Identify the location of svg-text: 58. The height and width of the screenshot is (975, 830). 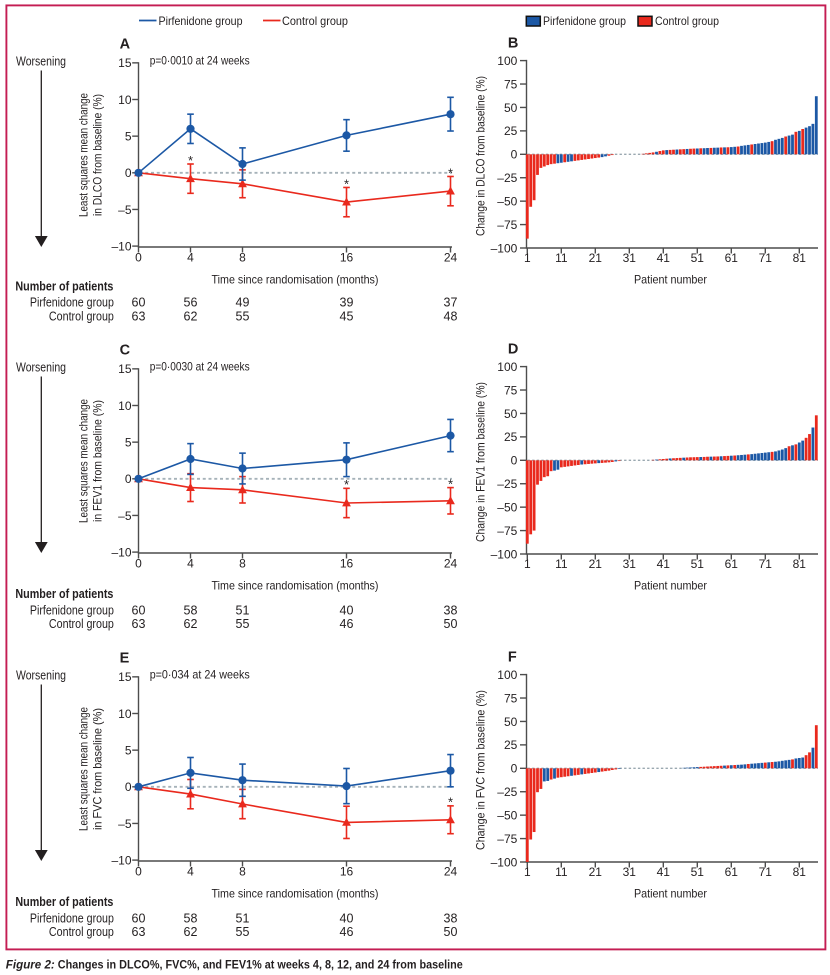
(191, 918).